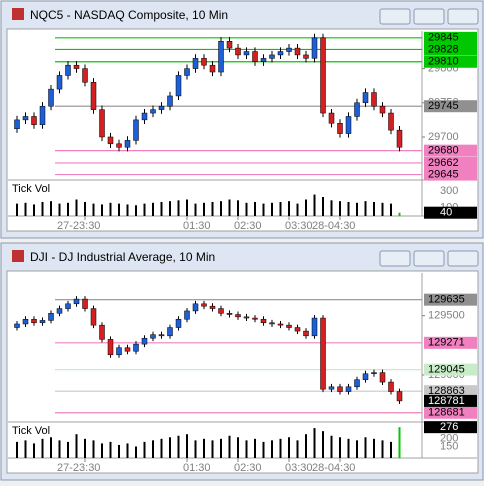 The width and height of the screenshot is (484, 486). What do you see at coordinates (443, 137) in the screenshot?
I see `y-tick-label: 29700` at bounding box center [443, 137].